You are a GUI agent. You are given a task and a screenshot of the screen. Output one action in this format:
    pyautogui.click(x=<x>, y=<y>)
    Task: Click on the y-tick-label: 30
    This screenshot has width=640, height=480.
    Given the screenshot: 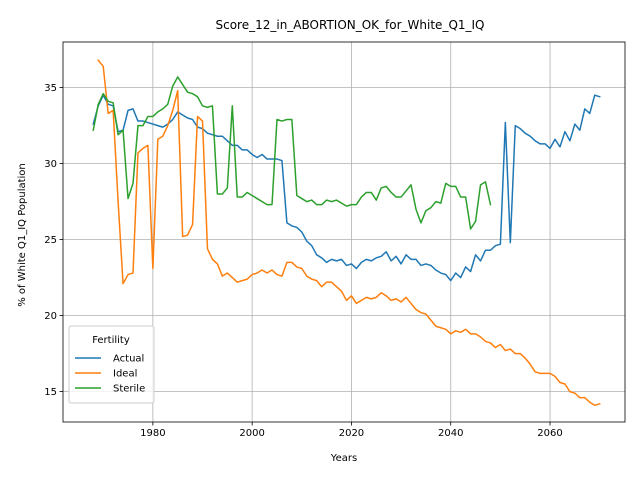 What is the action you would take?
    pyautogui.click(x=50, y=164)
    